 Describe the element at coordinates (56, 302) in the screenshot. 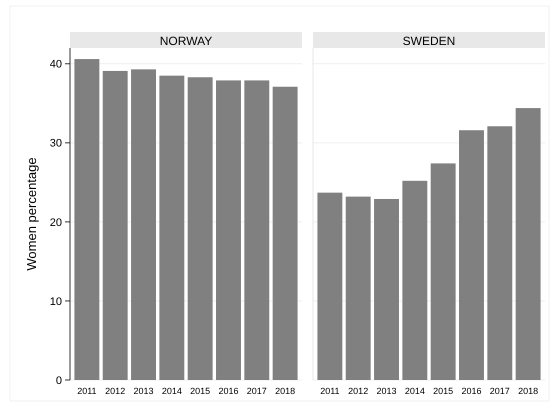

I see `y-tick-label: 10` at that location.